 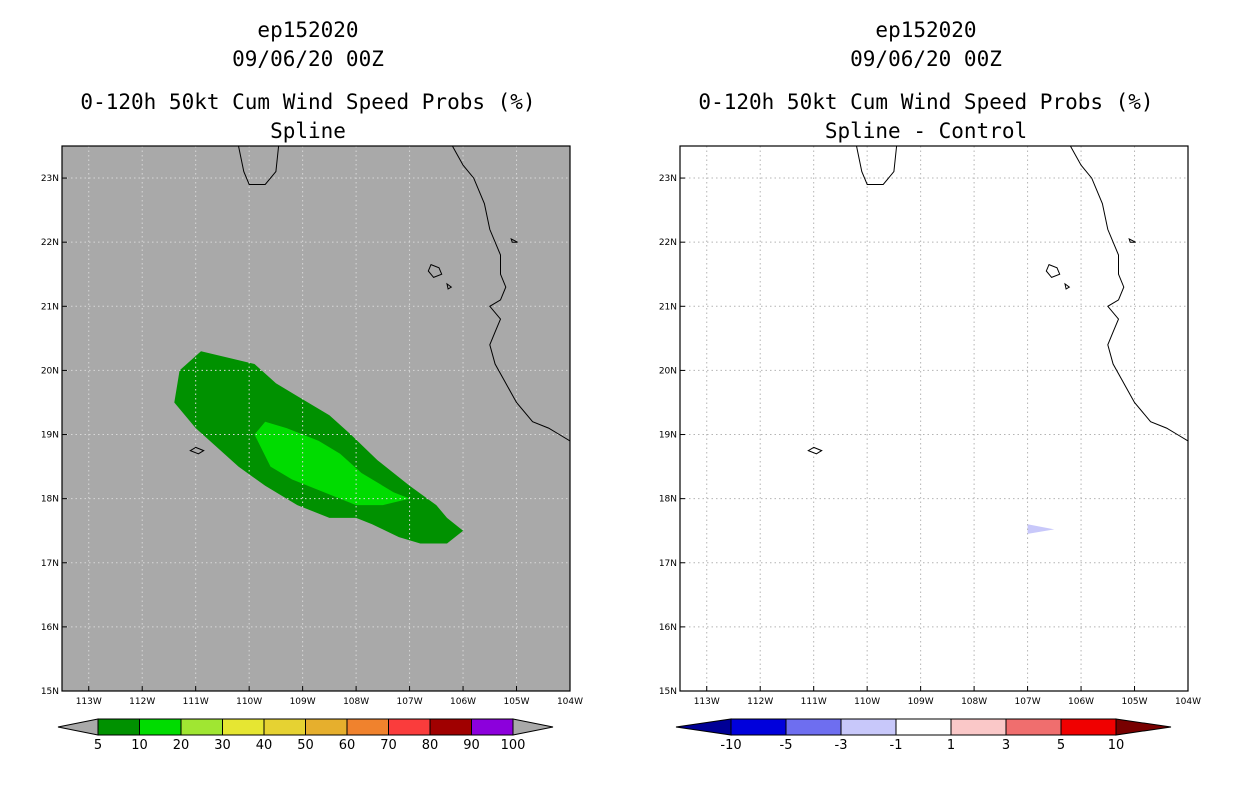 I want to click on x-tick-label: 108W, so click(x=356, y=702).